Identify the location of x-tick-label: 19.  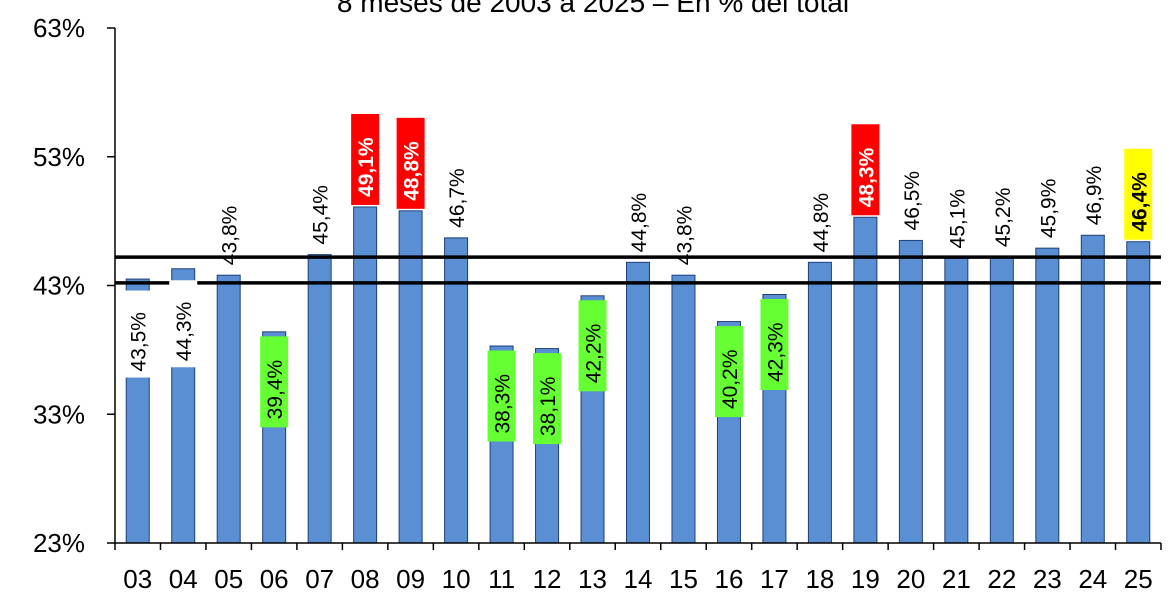
(865, 579).